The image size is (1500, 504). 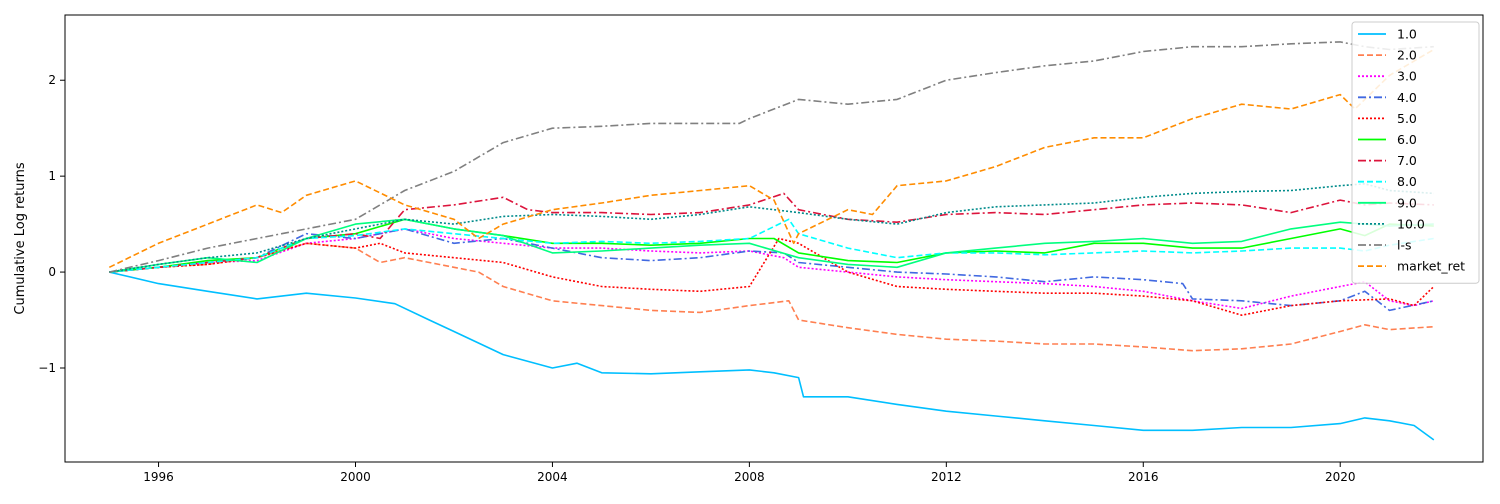 I want to click on x-tick-label-6: 2020, so click(x=1340, y=477).